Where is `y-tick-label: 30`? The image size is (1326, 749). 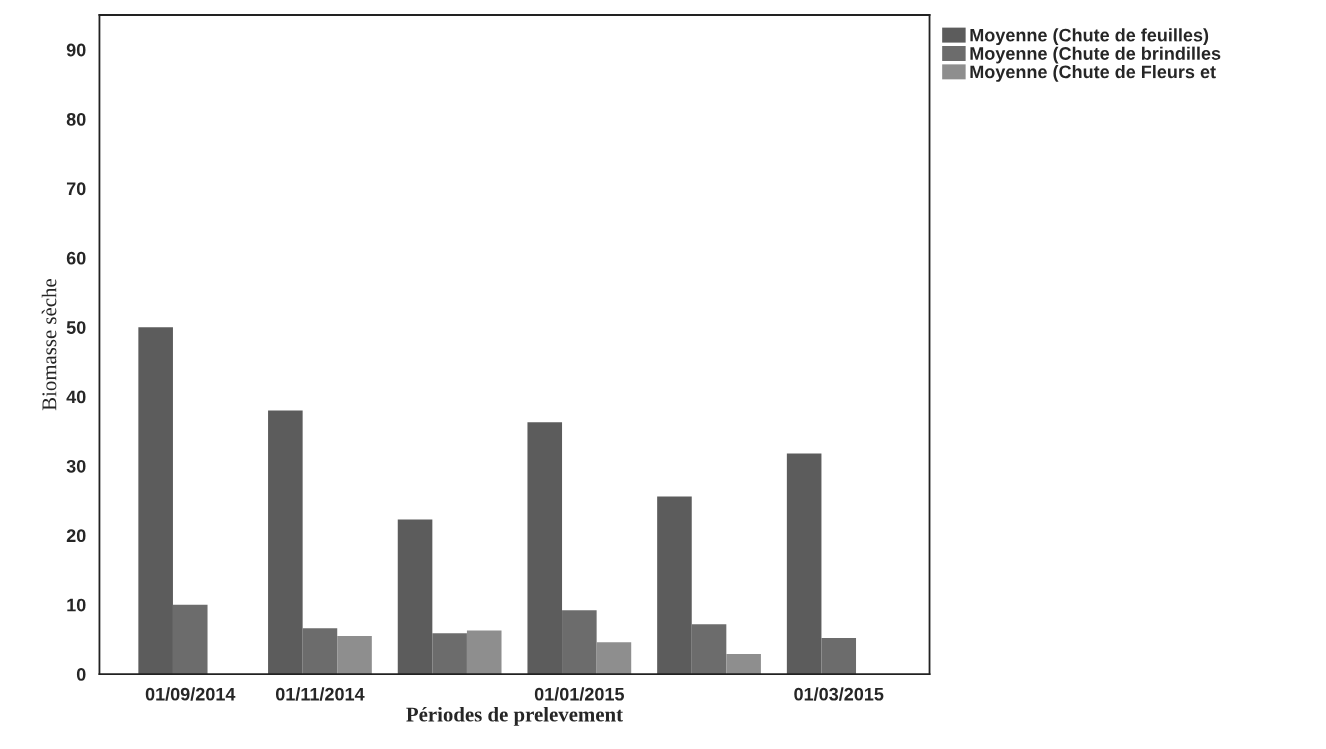 y-tick-label: 30 is located at coordinates (76, 466).